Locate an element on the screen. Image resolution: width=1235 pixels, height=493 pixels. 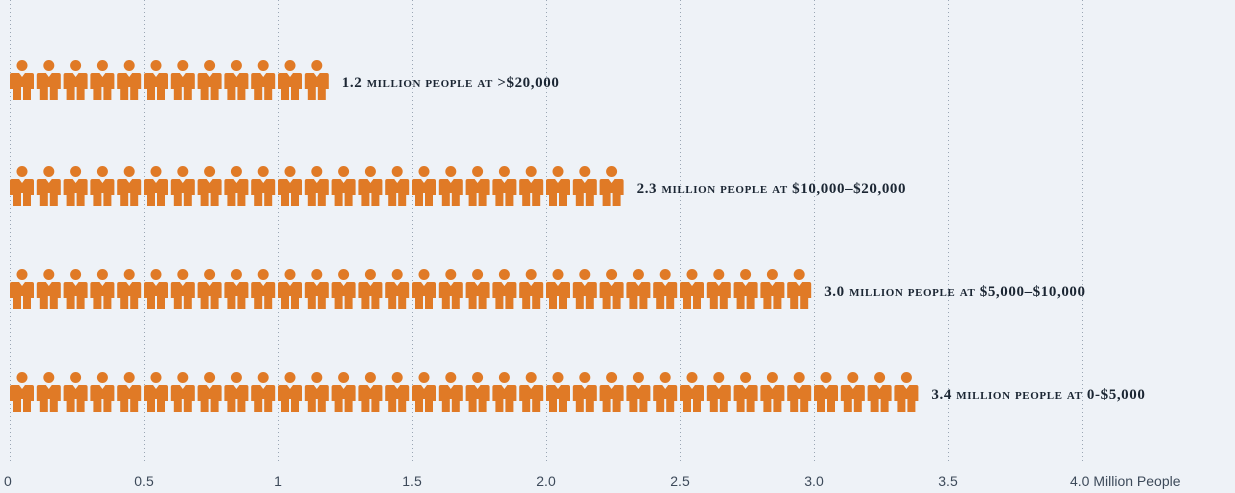
row-label-0: 1.2 million people at >$20,000 is located at coordinates (451, 83).